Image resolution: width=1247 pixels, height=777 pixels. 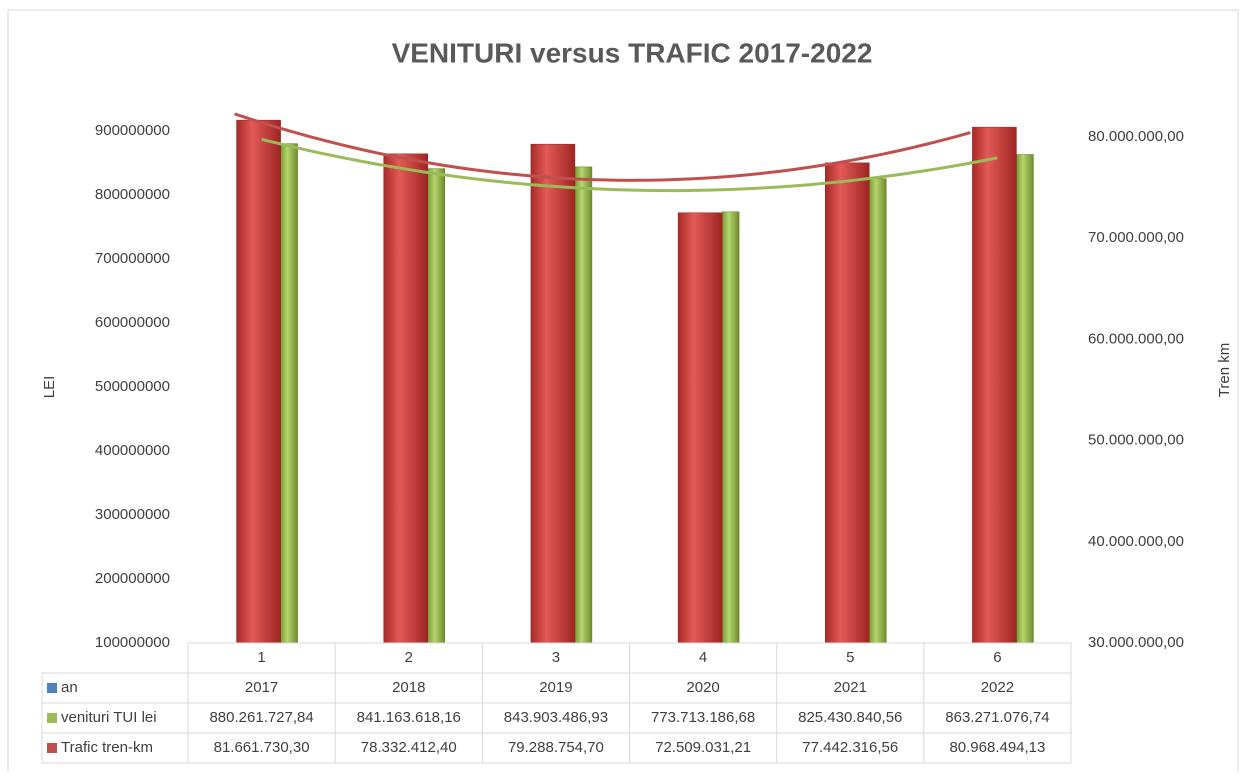 I want to click on table-cell: 77.442.316,56, so click(x=850, y=747).